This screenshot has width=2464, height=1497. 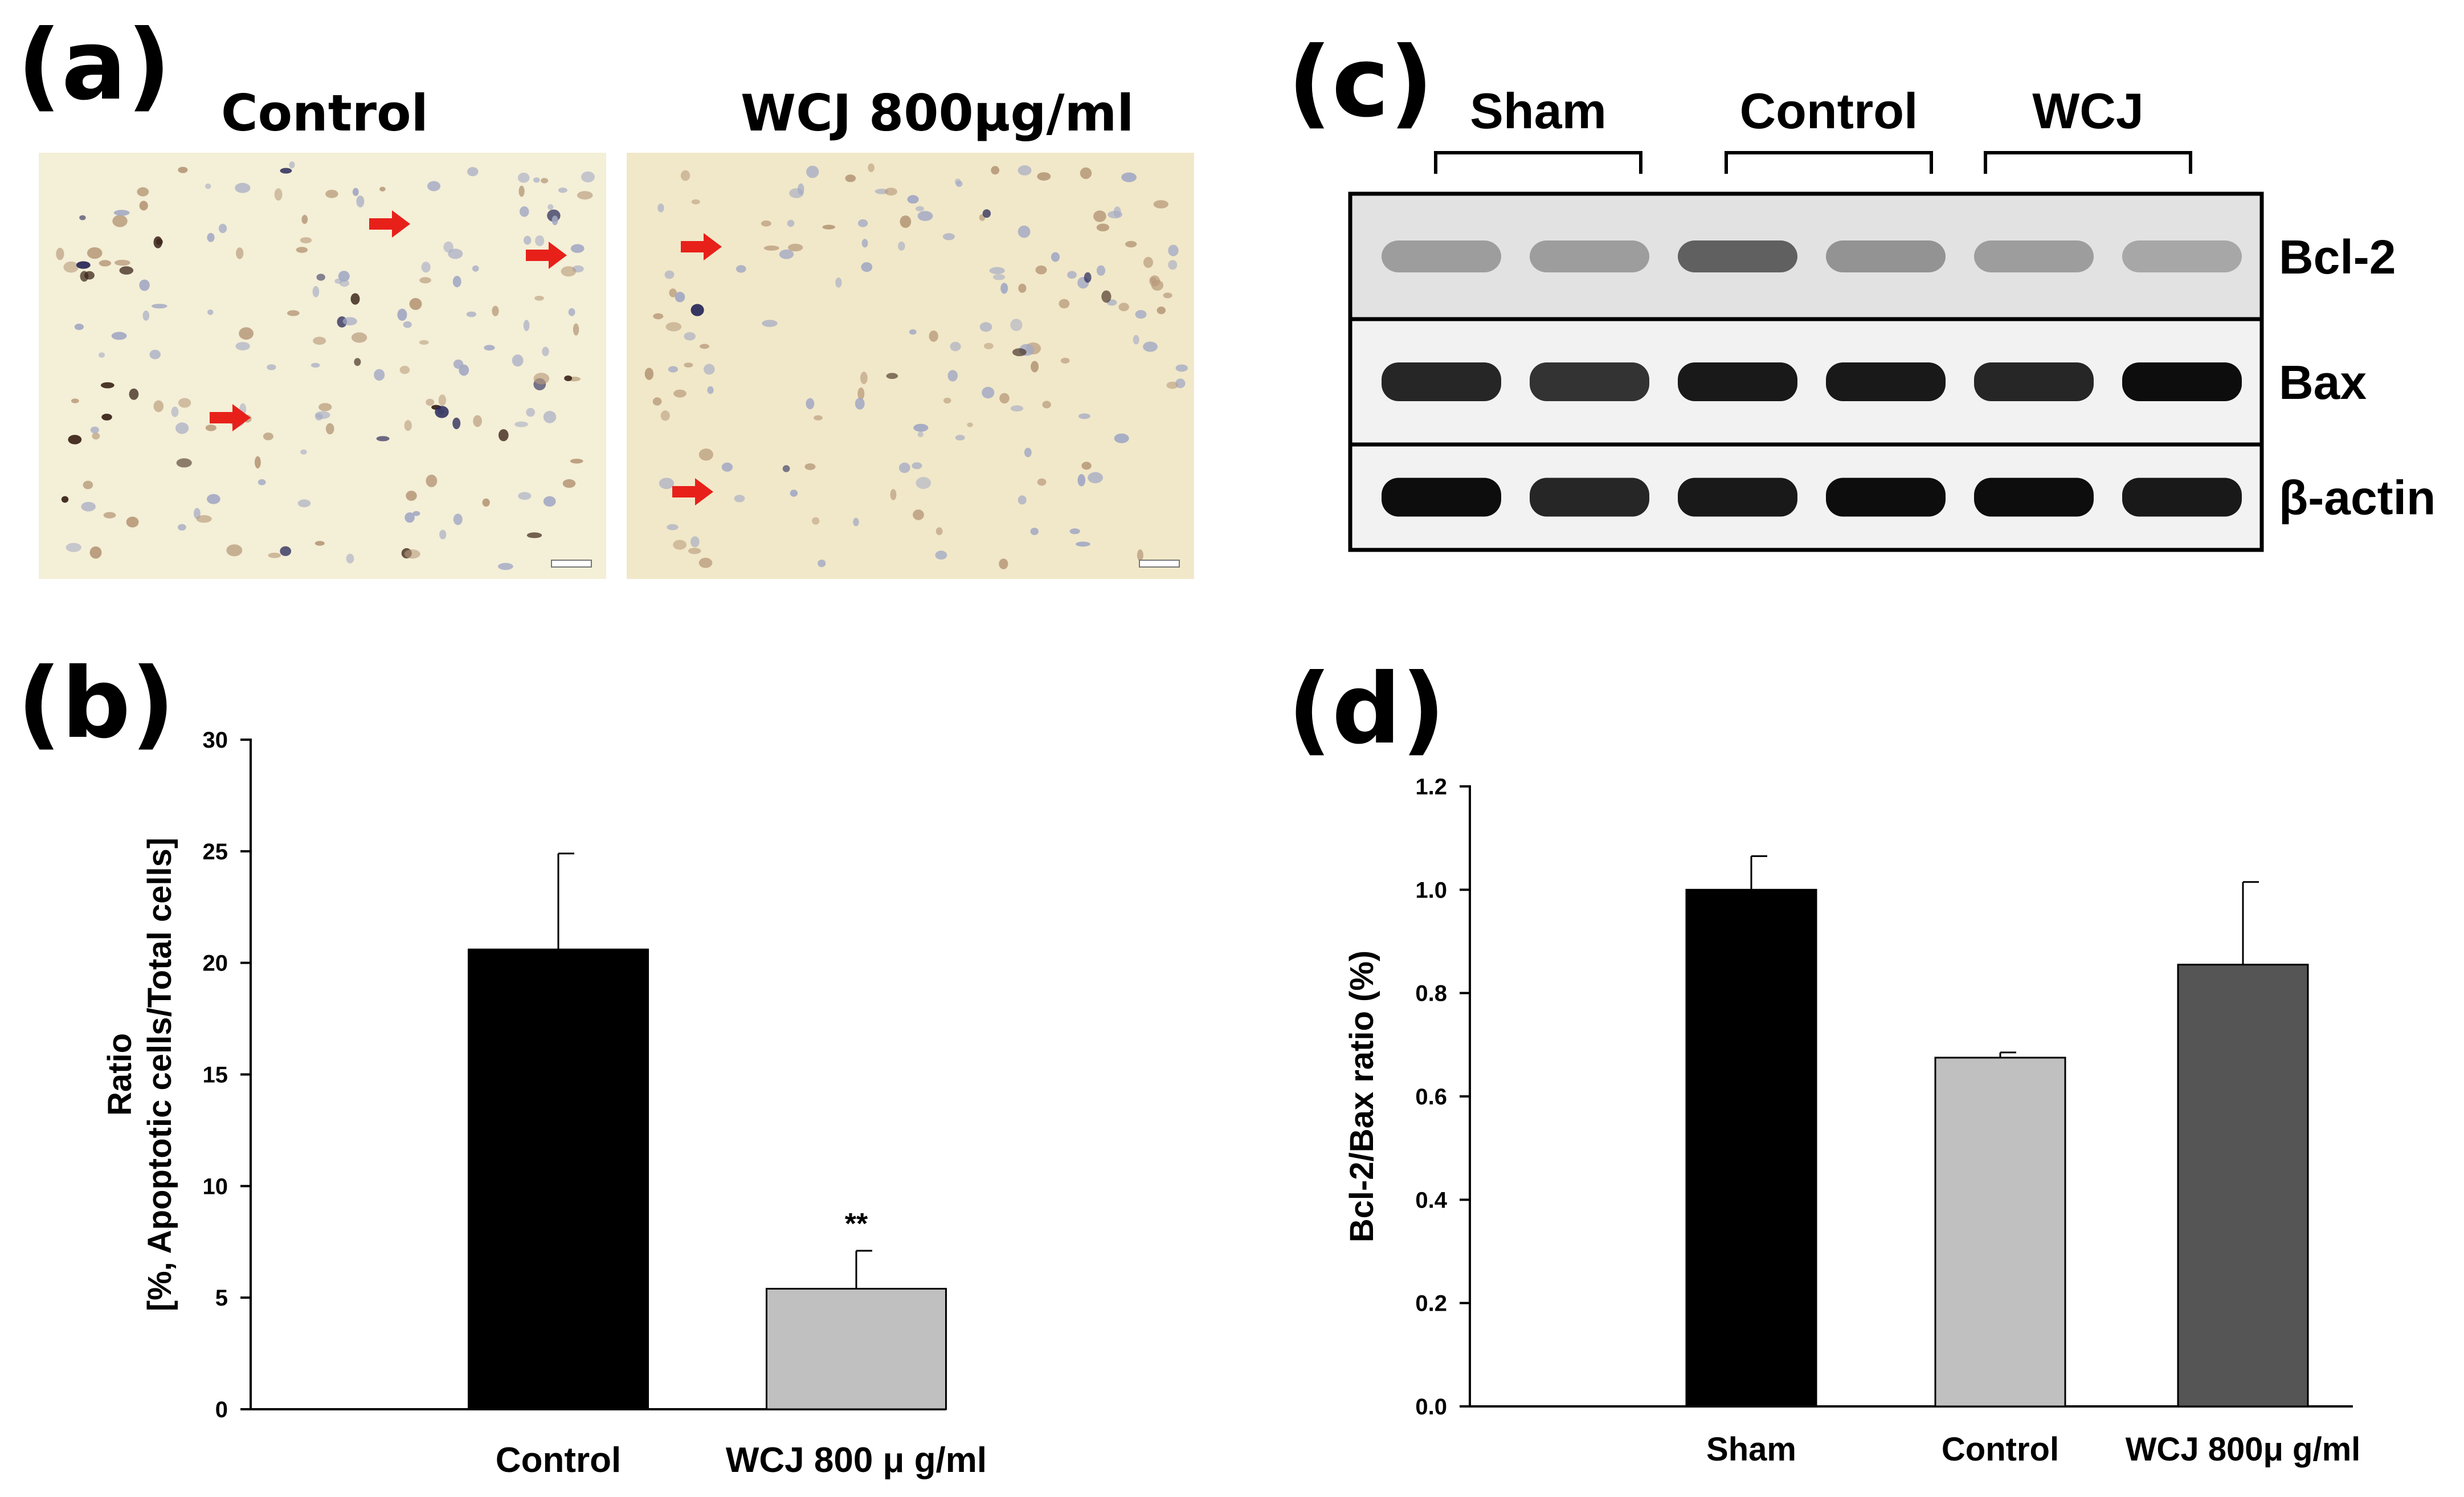 What do you see at coordinates (2088, 111) in the screenshot?
I see `blot-group-label: WCJ` at bounding box center [2088, 111].